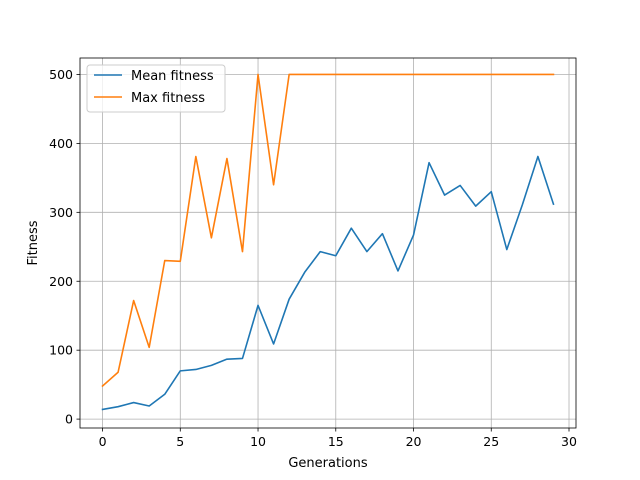  Describe the element at coordinates (336, 441) in the screenshot. I see `x-tick-label: 15` at that location.